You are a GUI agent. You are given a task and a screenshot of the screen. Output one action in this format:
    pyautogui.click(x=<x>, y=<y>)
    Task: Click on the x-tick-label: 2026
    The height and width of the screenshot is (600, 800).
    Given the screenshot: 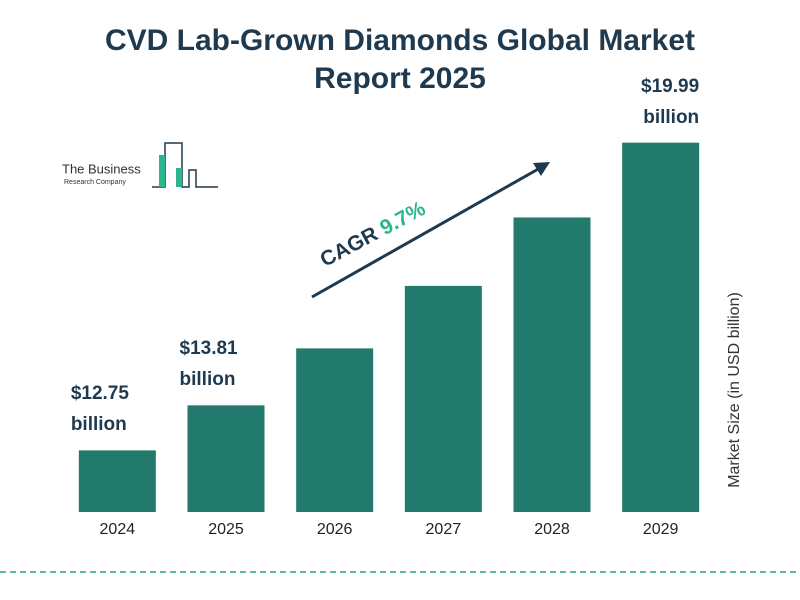 What is the action you would take?
    pyautogui.click(x=335, y=529)
    